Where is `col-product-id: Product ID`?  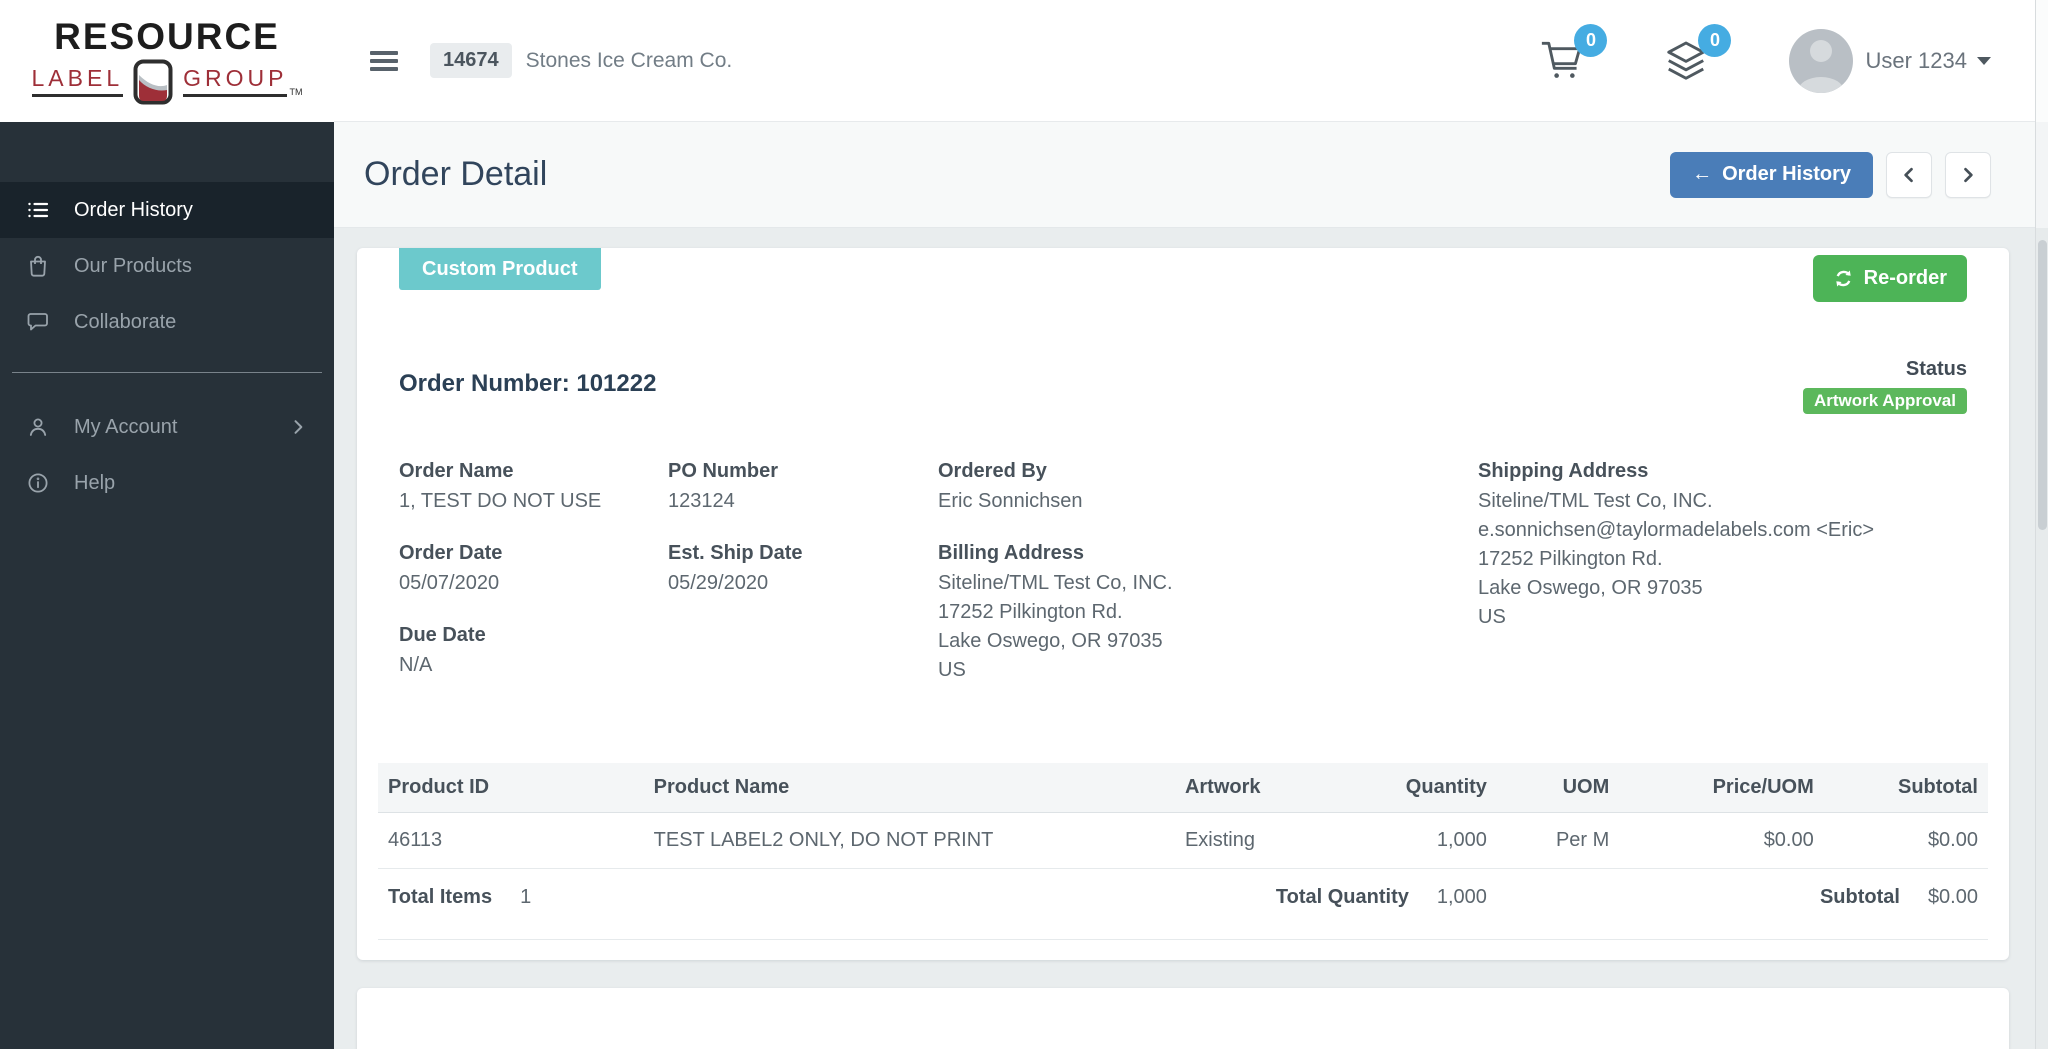
col-product-id: Product ID is located at coordinates (511, 788).